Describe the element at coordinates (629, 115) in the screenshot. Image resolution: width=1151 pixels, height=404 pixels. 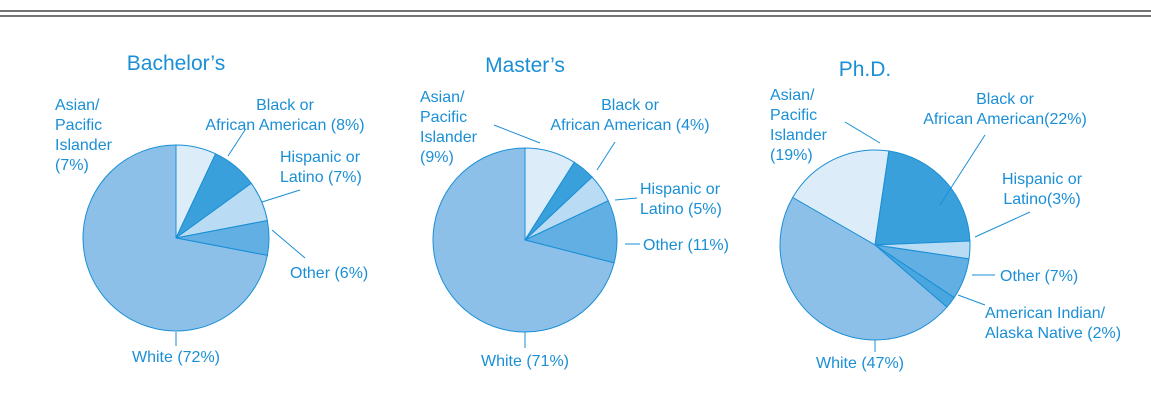
I see `slice-label: Black or African American (4%)` at that location.